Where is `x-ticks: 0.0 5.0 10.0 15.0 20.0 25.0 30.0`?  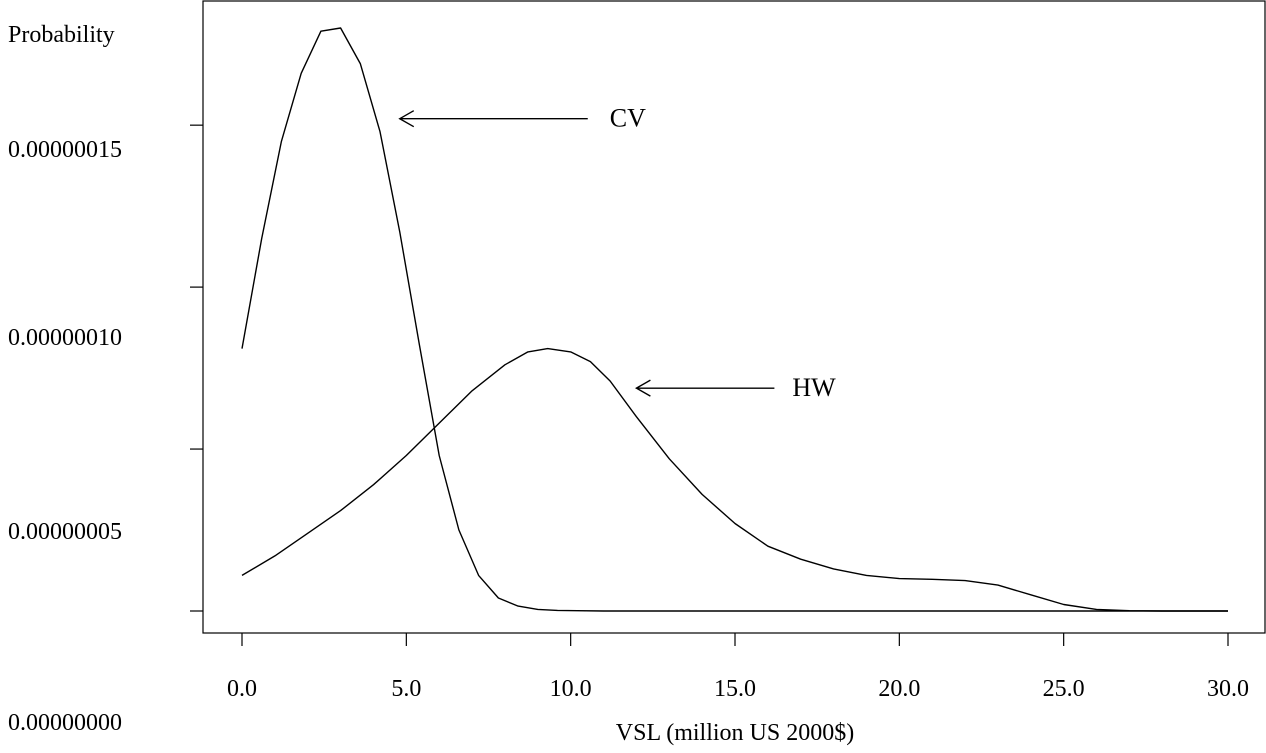 x-ticks: 0.0 5.0 10.0 15.0 20.0 25.0 30.0 is located at coordinates (738, 667).